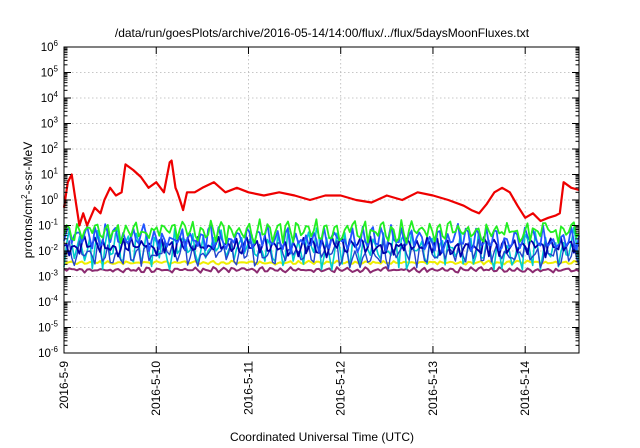  I want to click on y-axis-label: protons/cm2-s-sr-MeV, so click(27, 200).